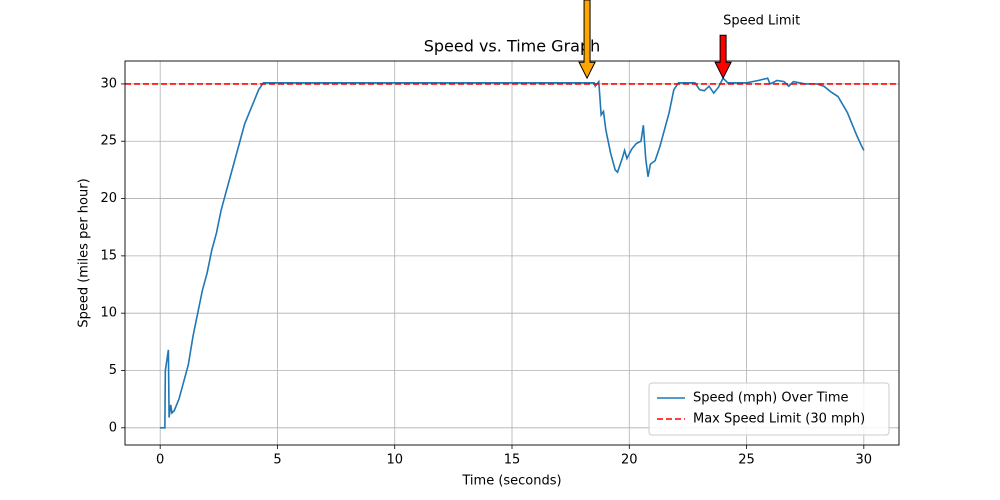  Describe the element at coordinates (864, 460) in the screenshot. I see `x-tick-label: 30` at that location.